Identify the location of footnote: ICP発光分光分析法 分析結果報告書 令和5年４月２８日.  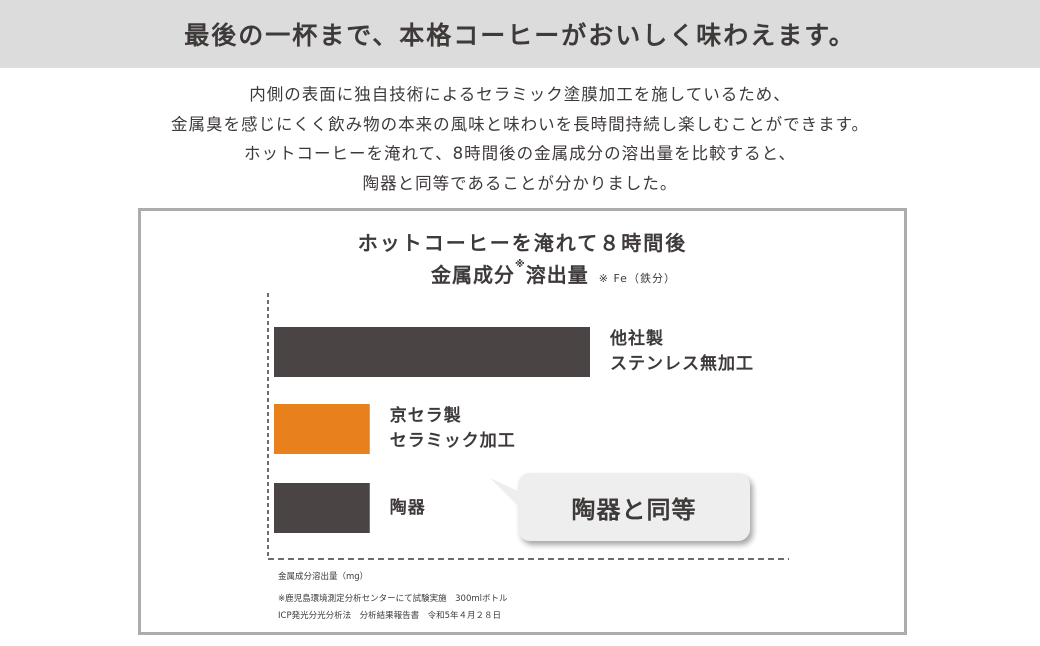
(389, 616).